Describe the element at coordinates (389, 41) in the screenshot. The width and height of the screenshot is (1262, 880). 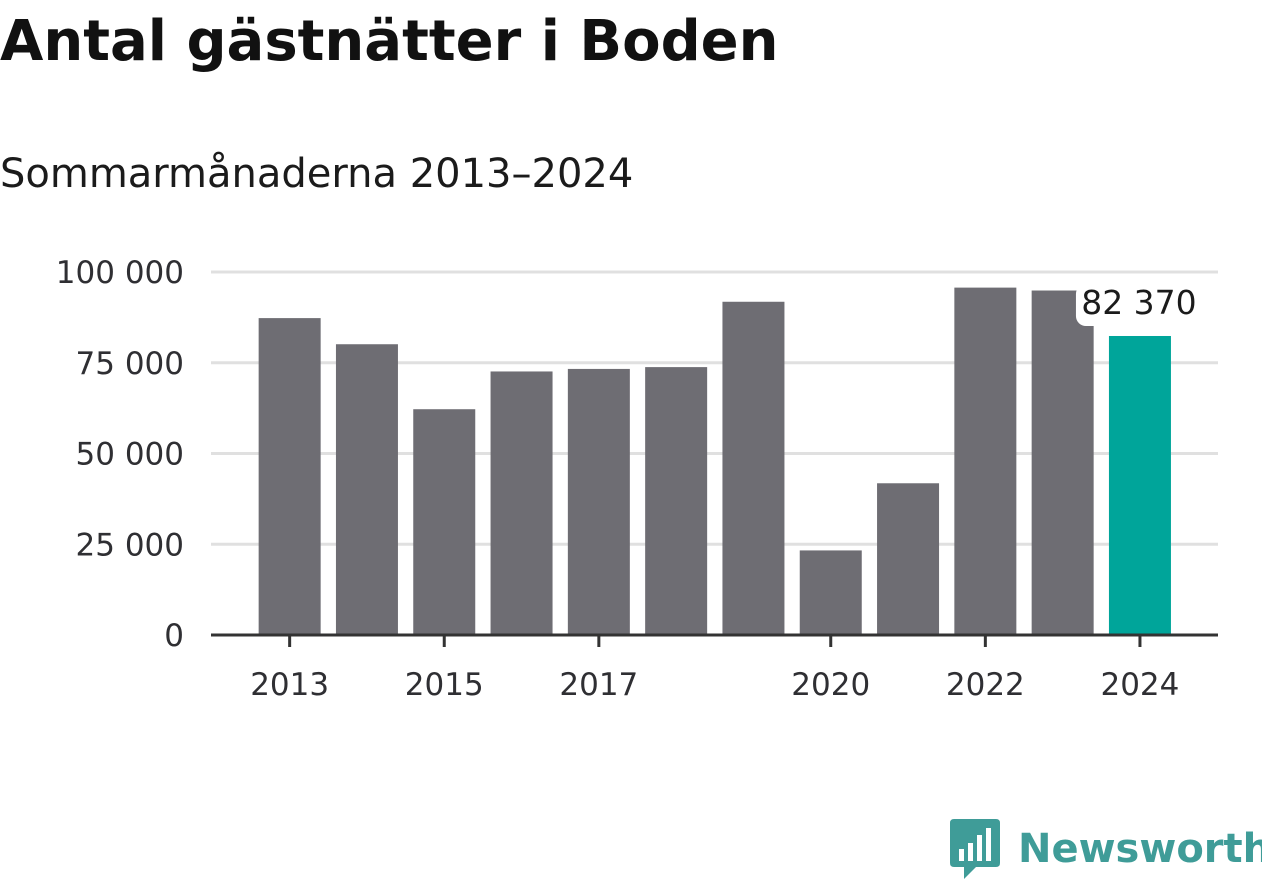
I see `chart-title: Antal gästnätter i Boden` at that location.